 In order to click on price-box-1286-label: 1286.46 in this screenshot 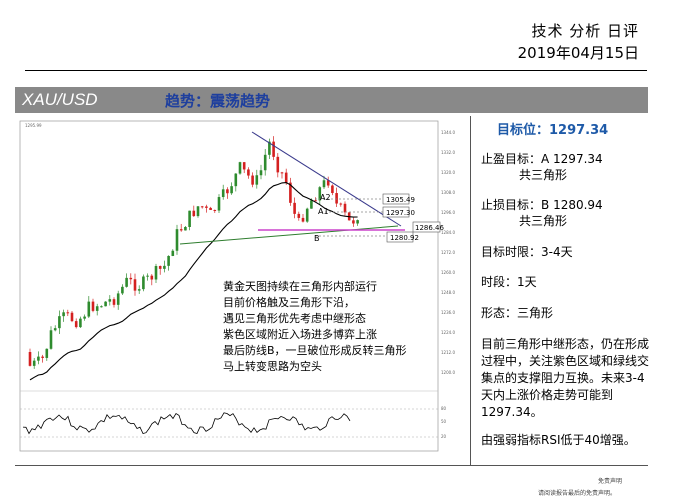, I will do `click(429, 228)`.